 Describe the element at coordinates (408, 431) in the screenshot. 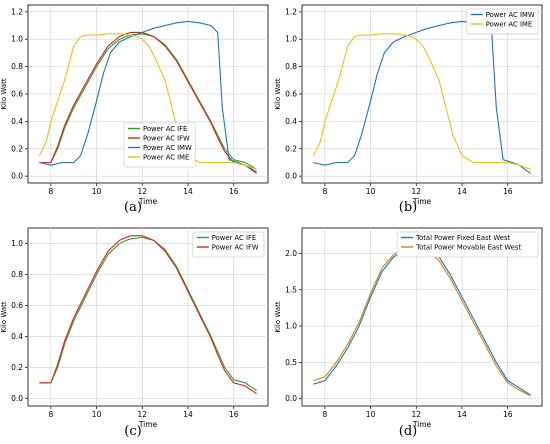

I see `sublabel-d: (d)` at that location.